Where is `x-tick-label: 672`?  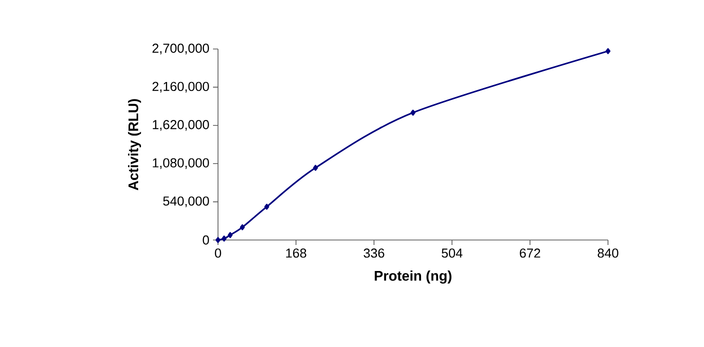
x-tick-label: 672 is located at coordinates (530, 253).